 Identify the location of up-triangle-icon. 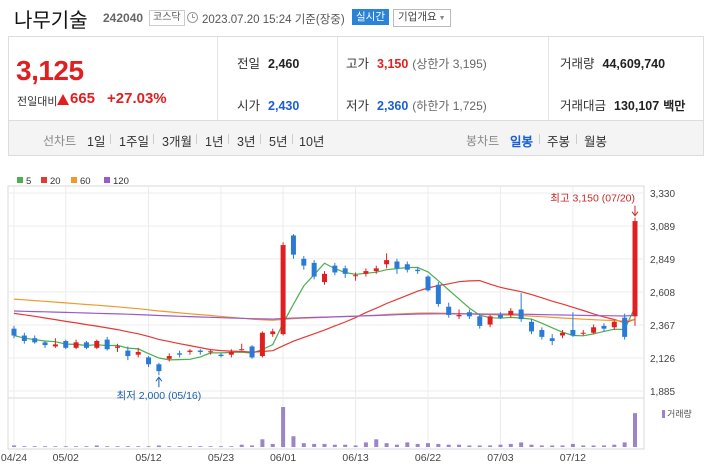
(63, 99).